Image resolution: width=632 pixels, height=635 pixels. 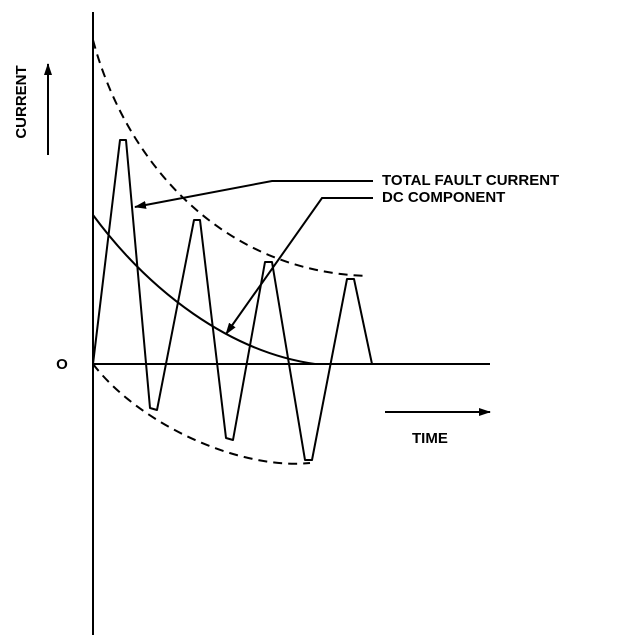 What do you see at coordinates (430, 438) in the screenshot?
I see `x-axis-label: TIME` at bounding box center [430, 438].